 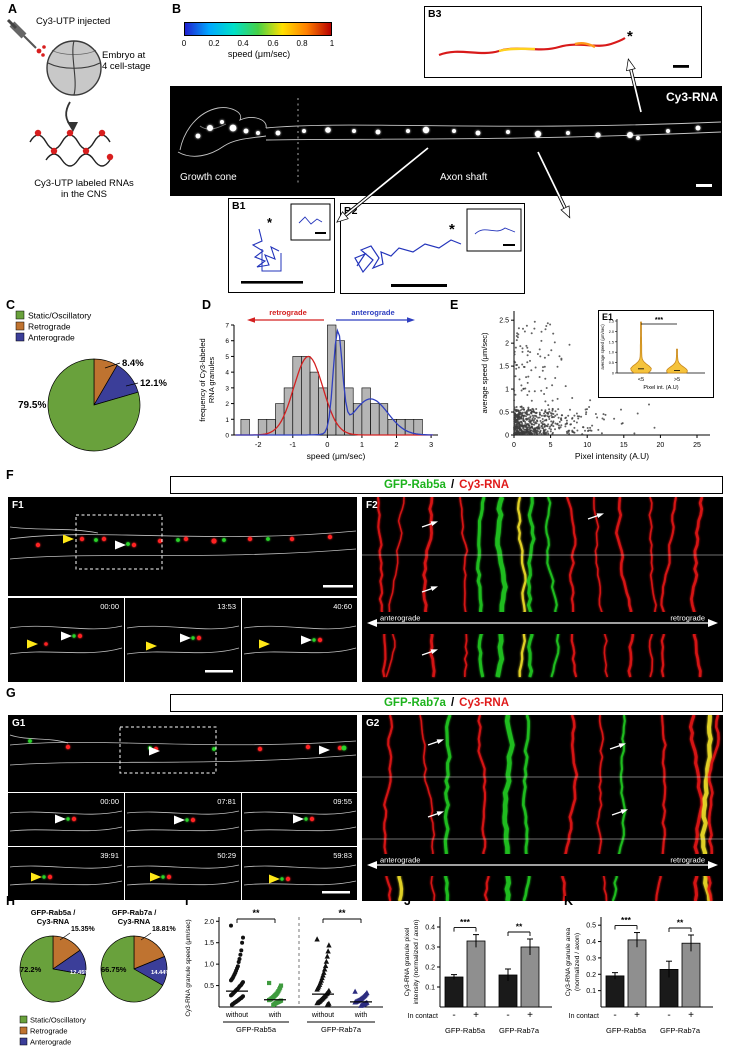 What do you see at coordinates (243, 43) in the screenshot?
I see `colorbar-tick-2: 0.4` at bounding box center [243, 43].